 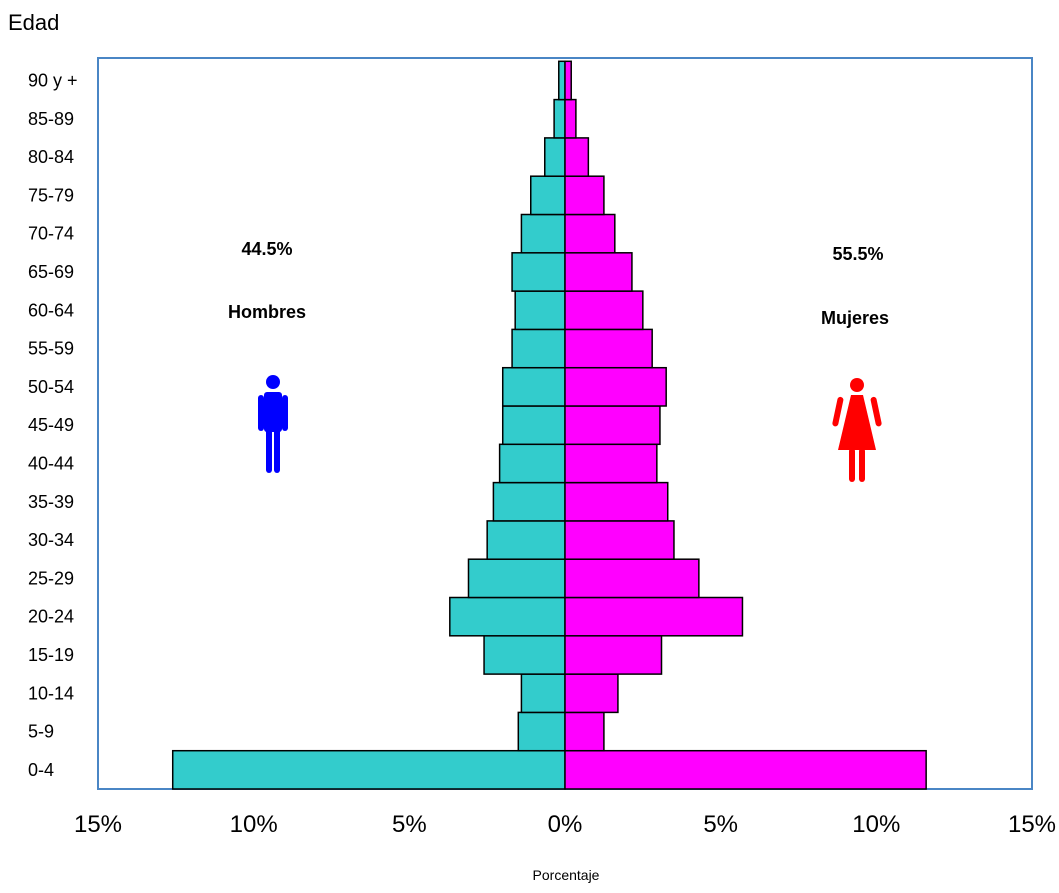 What do you see at coordinates (33, 22) in the screenshot?
I see `y-axis-title: Edad` at bounding box center [33, 22].